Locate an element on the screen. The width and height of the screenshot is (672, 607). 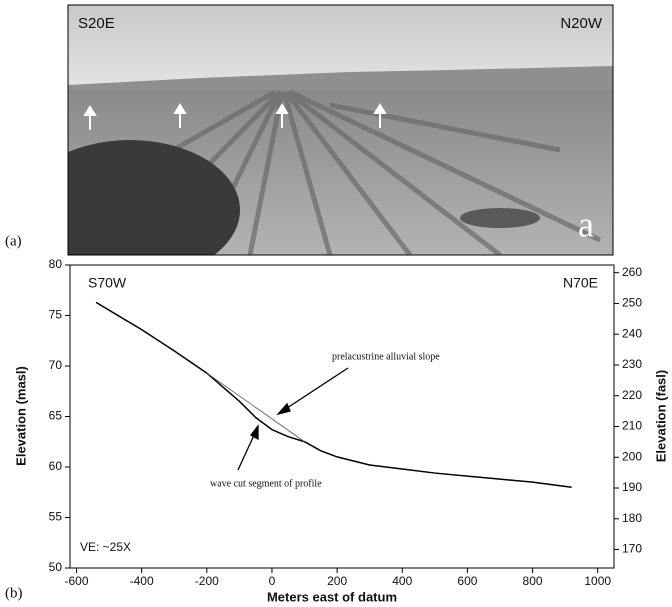
y2-tick-label: 200 is located at coordinates (632, 456).